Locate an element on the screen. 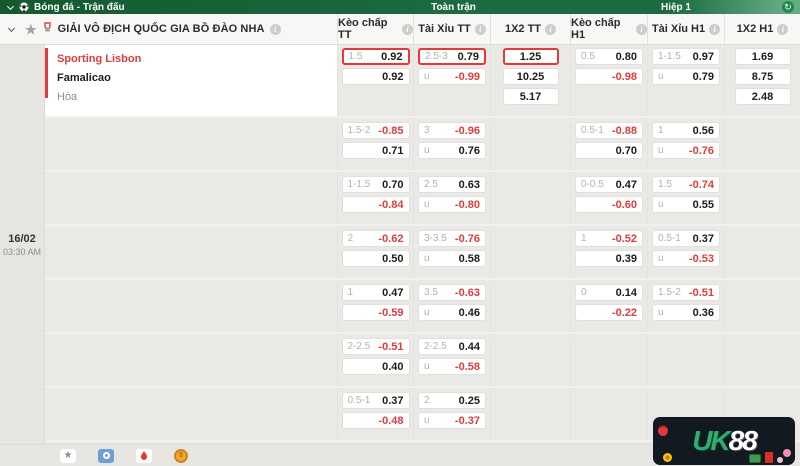 Image resolution: width=800 pixels, height=466 pixels. odds-hdp-h1-top: 0.5 0.80 is located at coordinates (609, 56).